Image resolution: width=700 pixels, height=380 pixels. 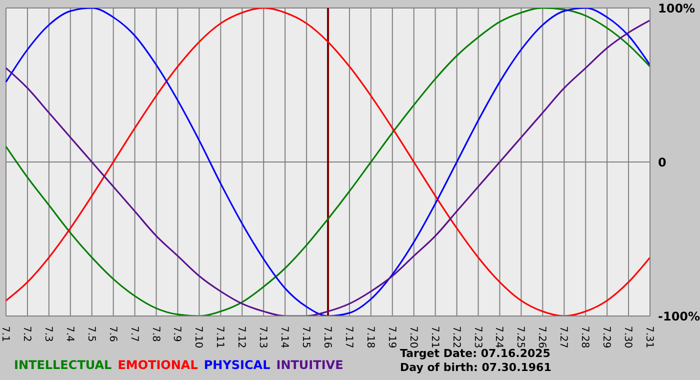 I want to click on x-tick-label: 7.13, so click(x=262, y=337).